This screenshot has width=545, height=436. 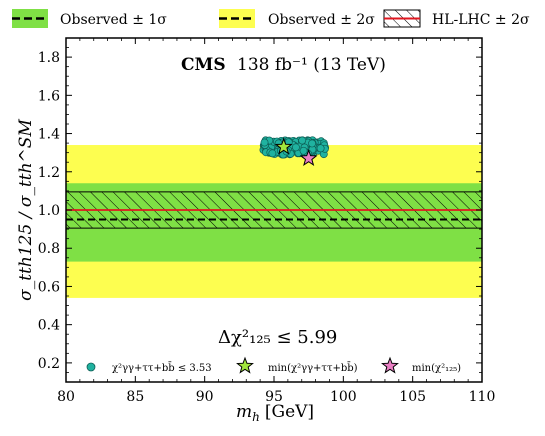 What do you see at coordinates (412, 397) in the screenshot?
I see `x-tick-label: 105` at bounding box center [412, 397].